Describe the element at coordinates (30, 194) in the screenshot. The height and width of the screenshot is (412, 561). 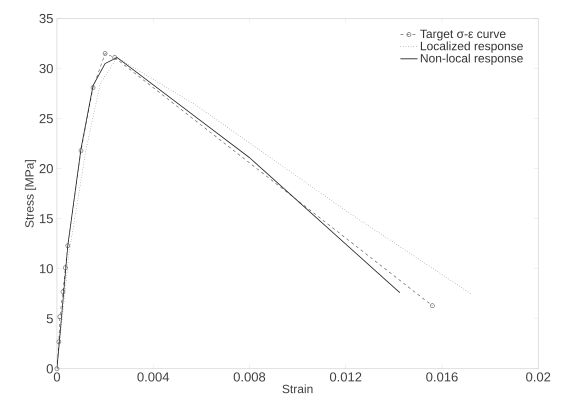
I see `y-axis-title: Stress [MPa]` at that location.